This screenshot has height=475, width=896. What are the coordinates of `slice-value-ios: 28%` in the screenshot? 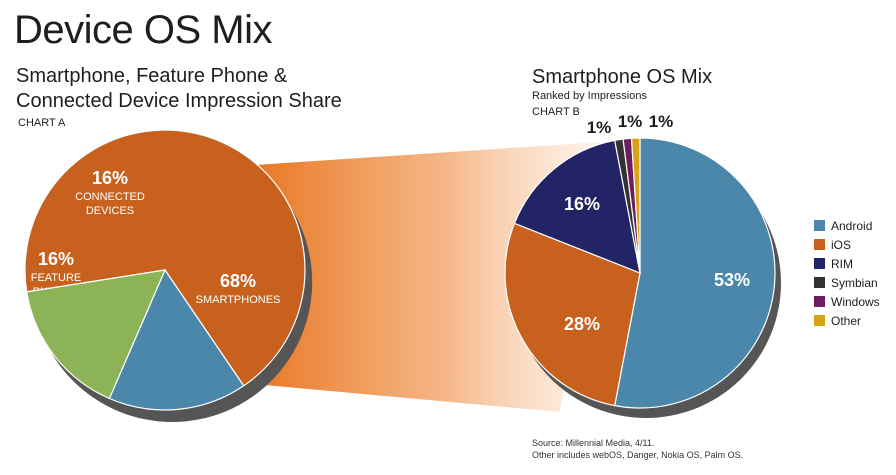 It's located at (582, 324).